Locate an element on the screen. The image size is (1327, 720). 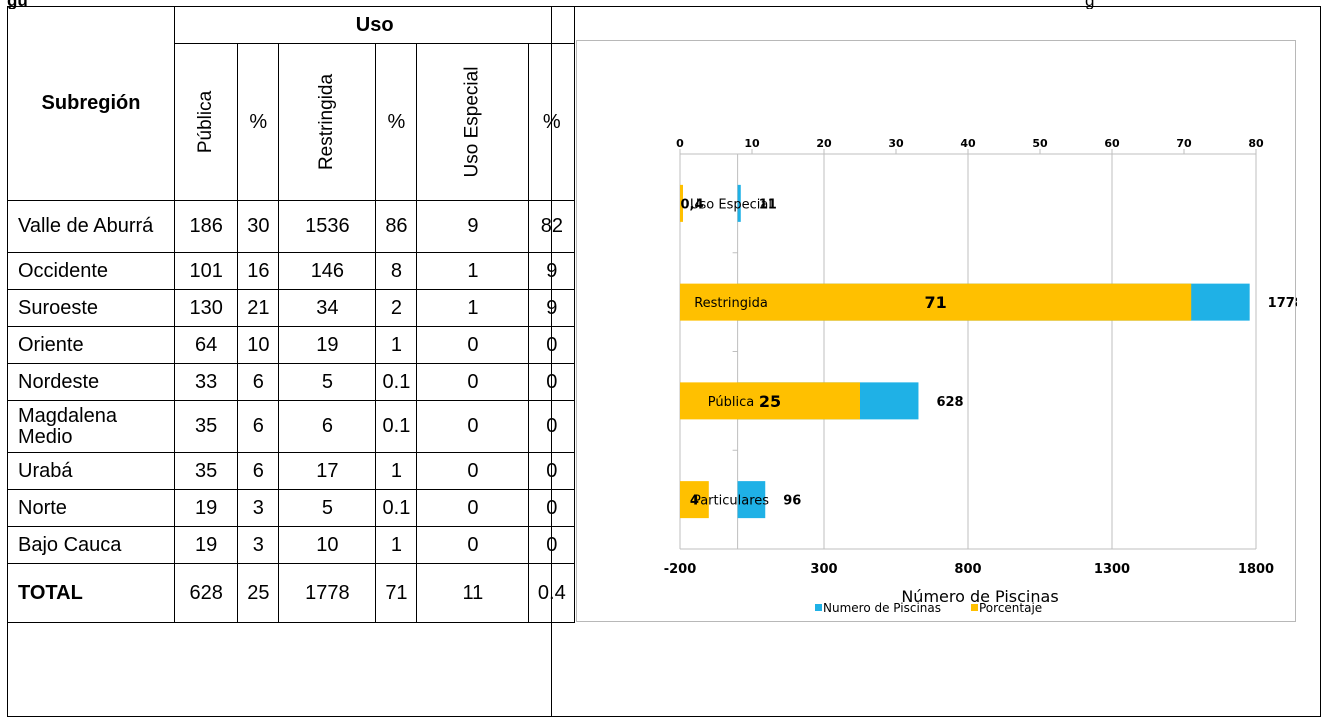
bottom-tick-label: 1300 is located at coordinates (1112, 569).